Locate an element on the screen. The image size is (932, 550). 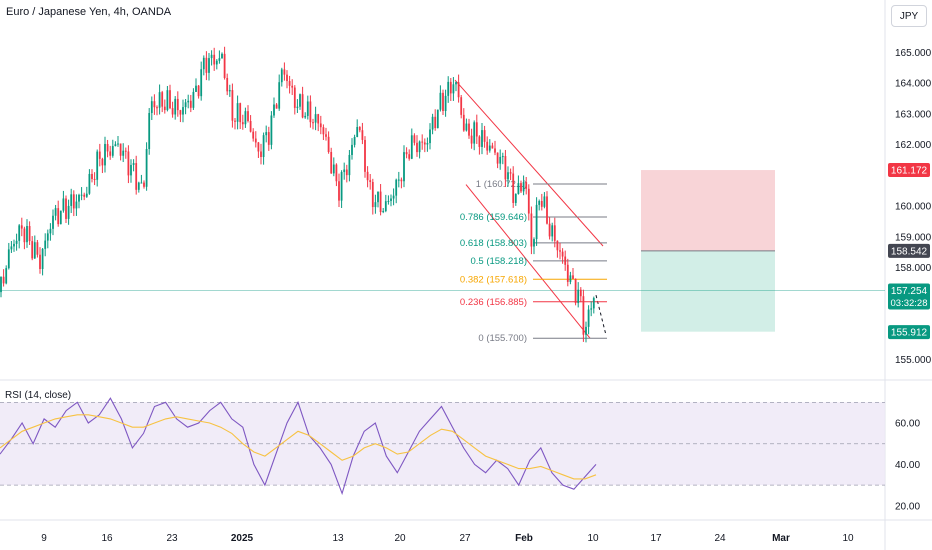
chart-title: Euro / Japanese Yen, 4h, OANDA is located at coordinates (89, 12).